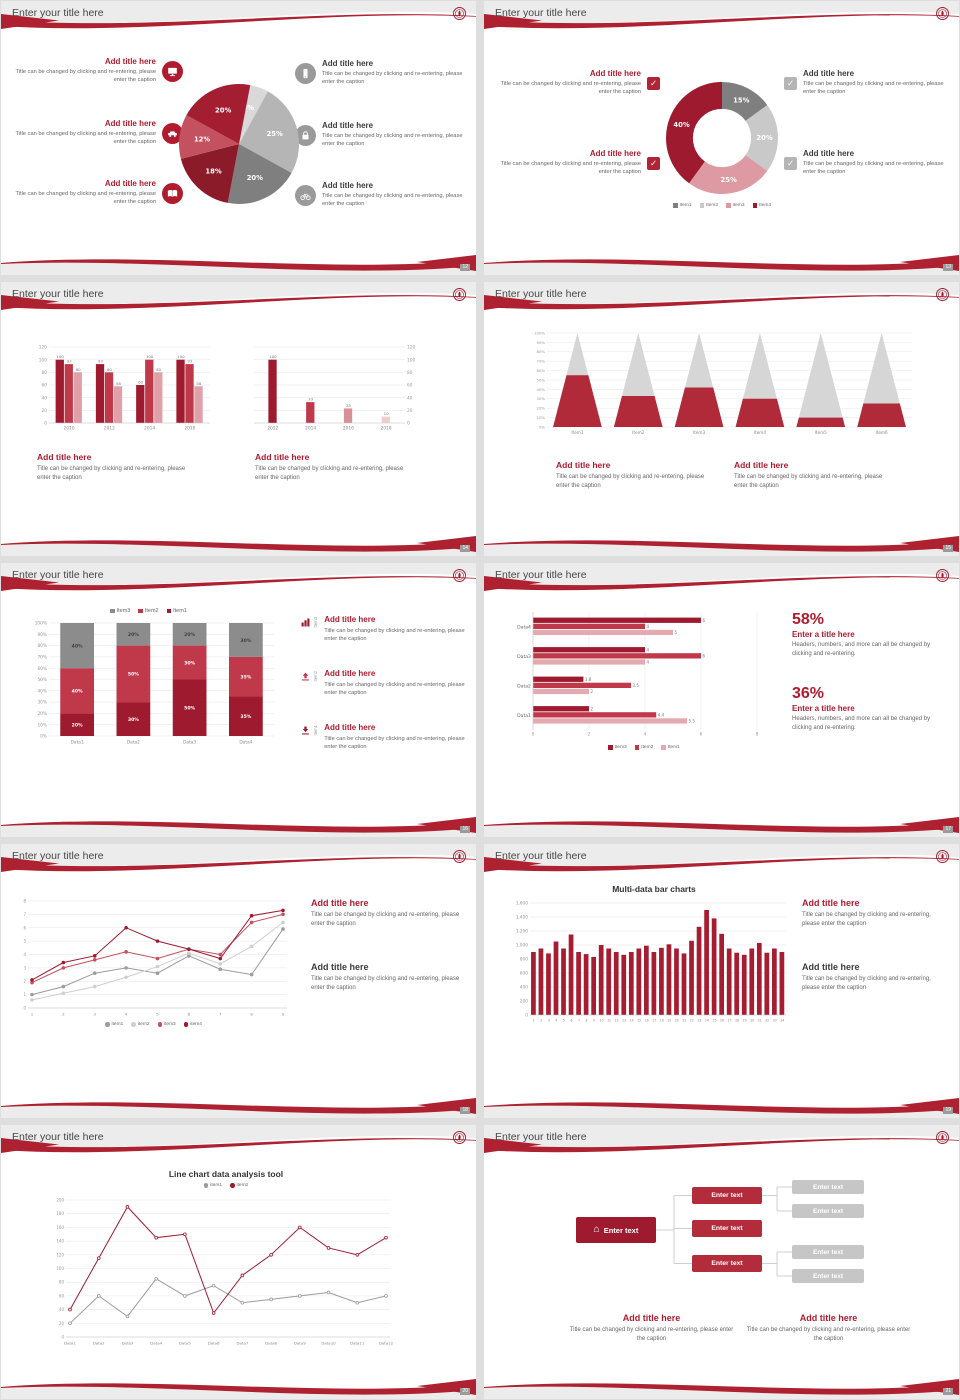 Image resolution: width=960 pixels, height=1400 pixels. What do you see at coordinates (948, 829) in the screenshot?
I see `page-number: 17` at bounding box center [948, 829].